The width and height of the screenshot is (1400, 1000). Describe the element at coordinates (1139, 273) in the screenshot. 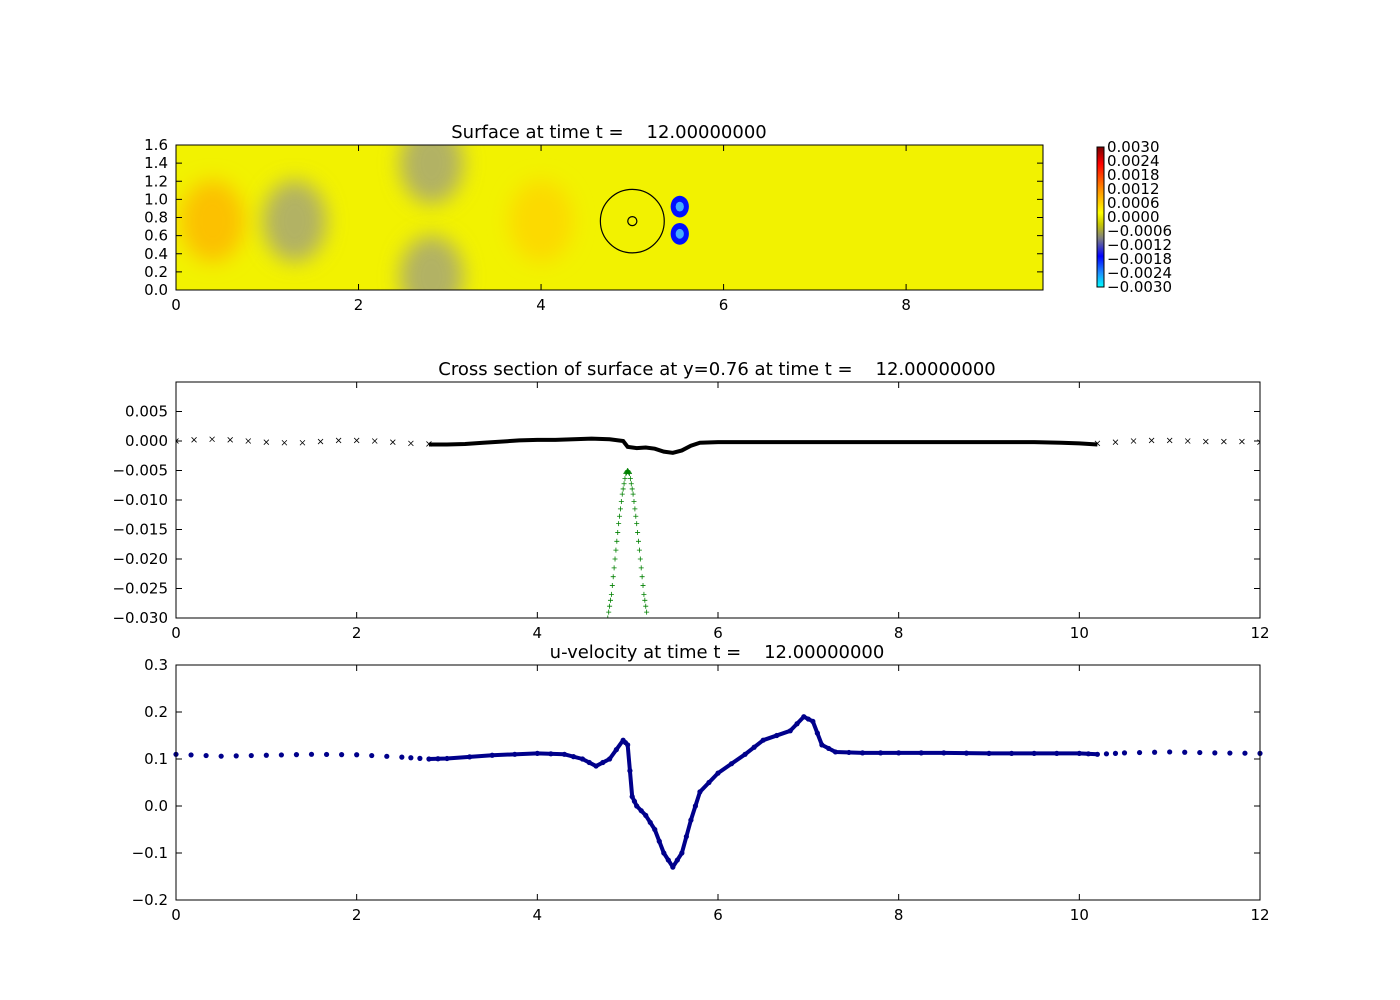

I see `colorbar-tick-label: −0.0024` at that location.